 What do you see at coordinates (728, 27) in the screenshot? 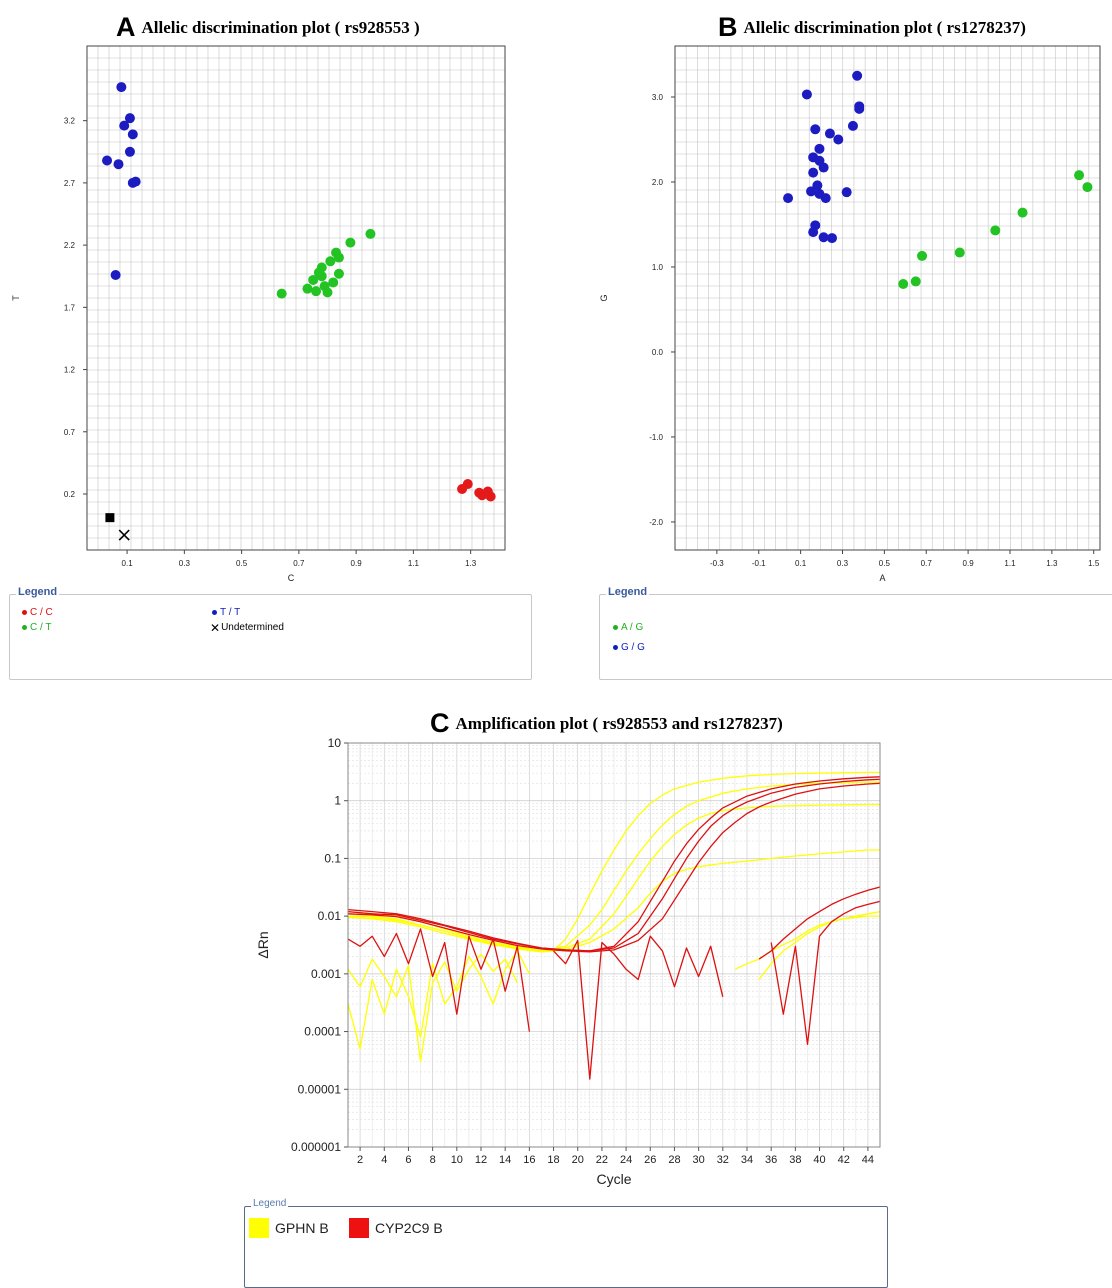
I see `panel-b-letter: B` at bounding box center [728, 27].